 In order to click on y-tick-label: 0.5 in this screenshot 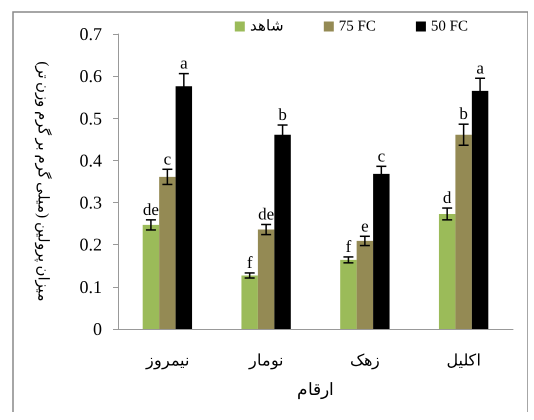, I will do `click(91, 118)`.